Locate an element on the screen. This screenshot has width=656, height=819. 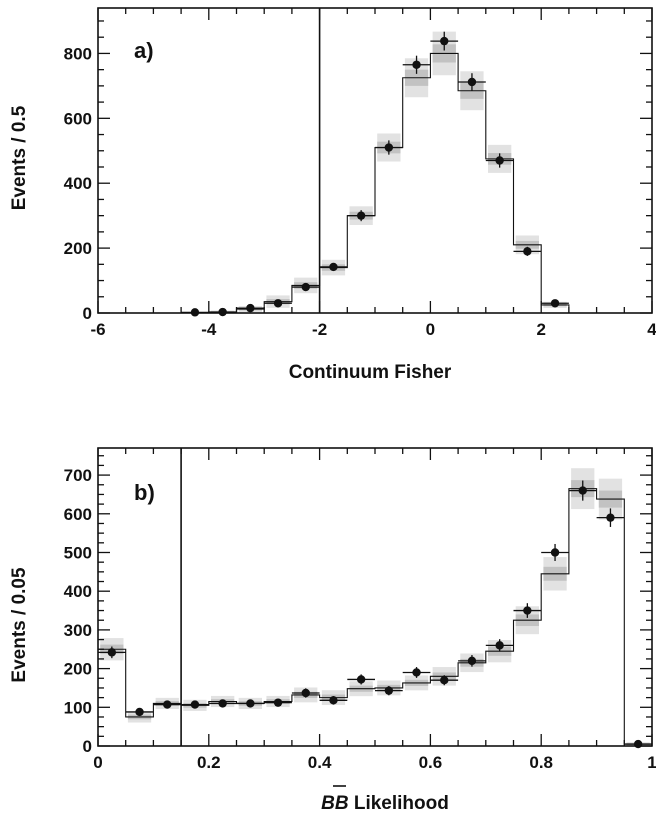
y-tick-label: 500 is located at coordinates (78, 552).